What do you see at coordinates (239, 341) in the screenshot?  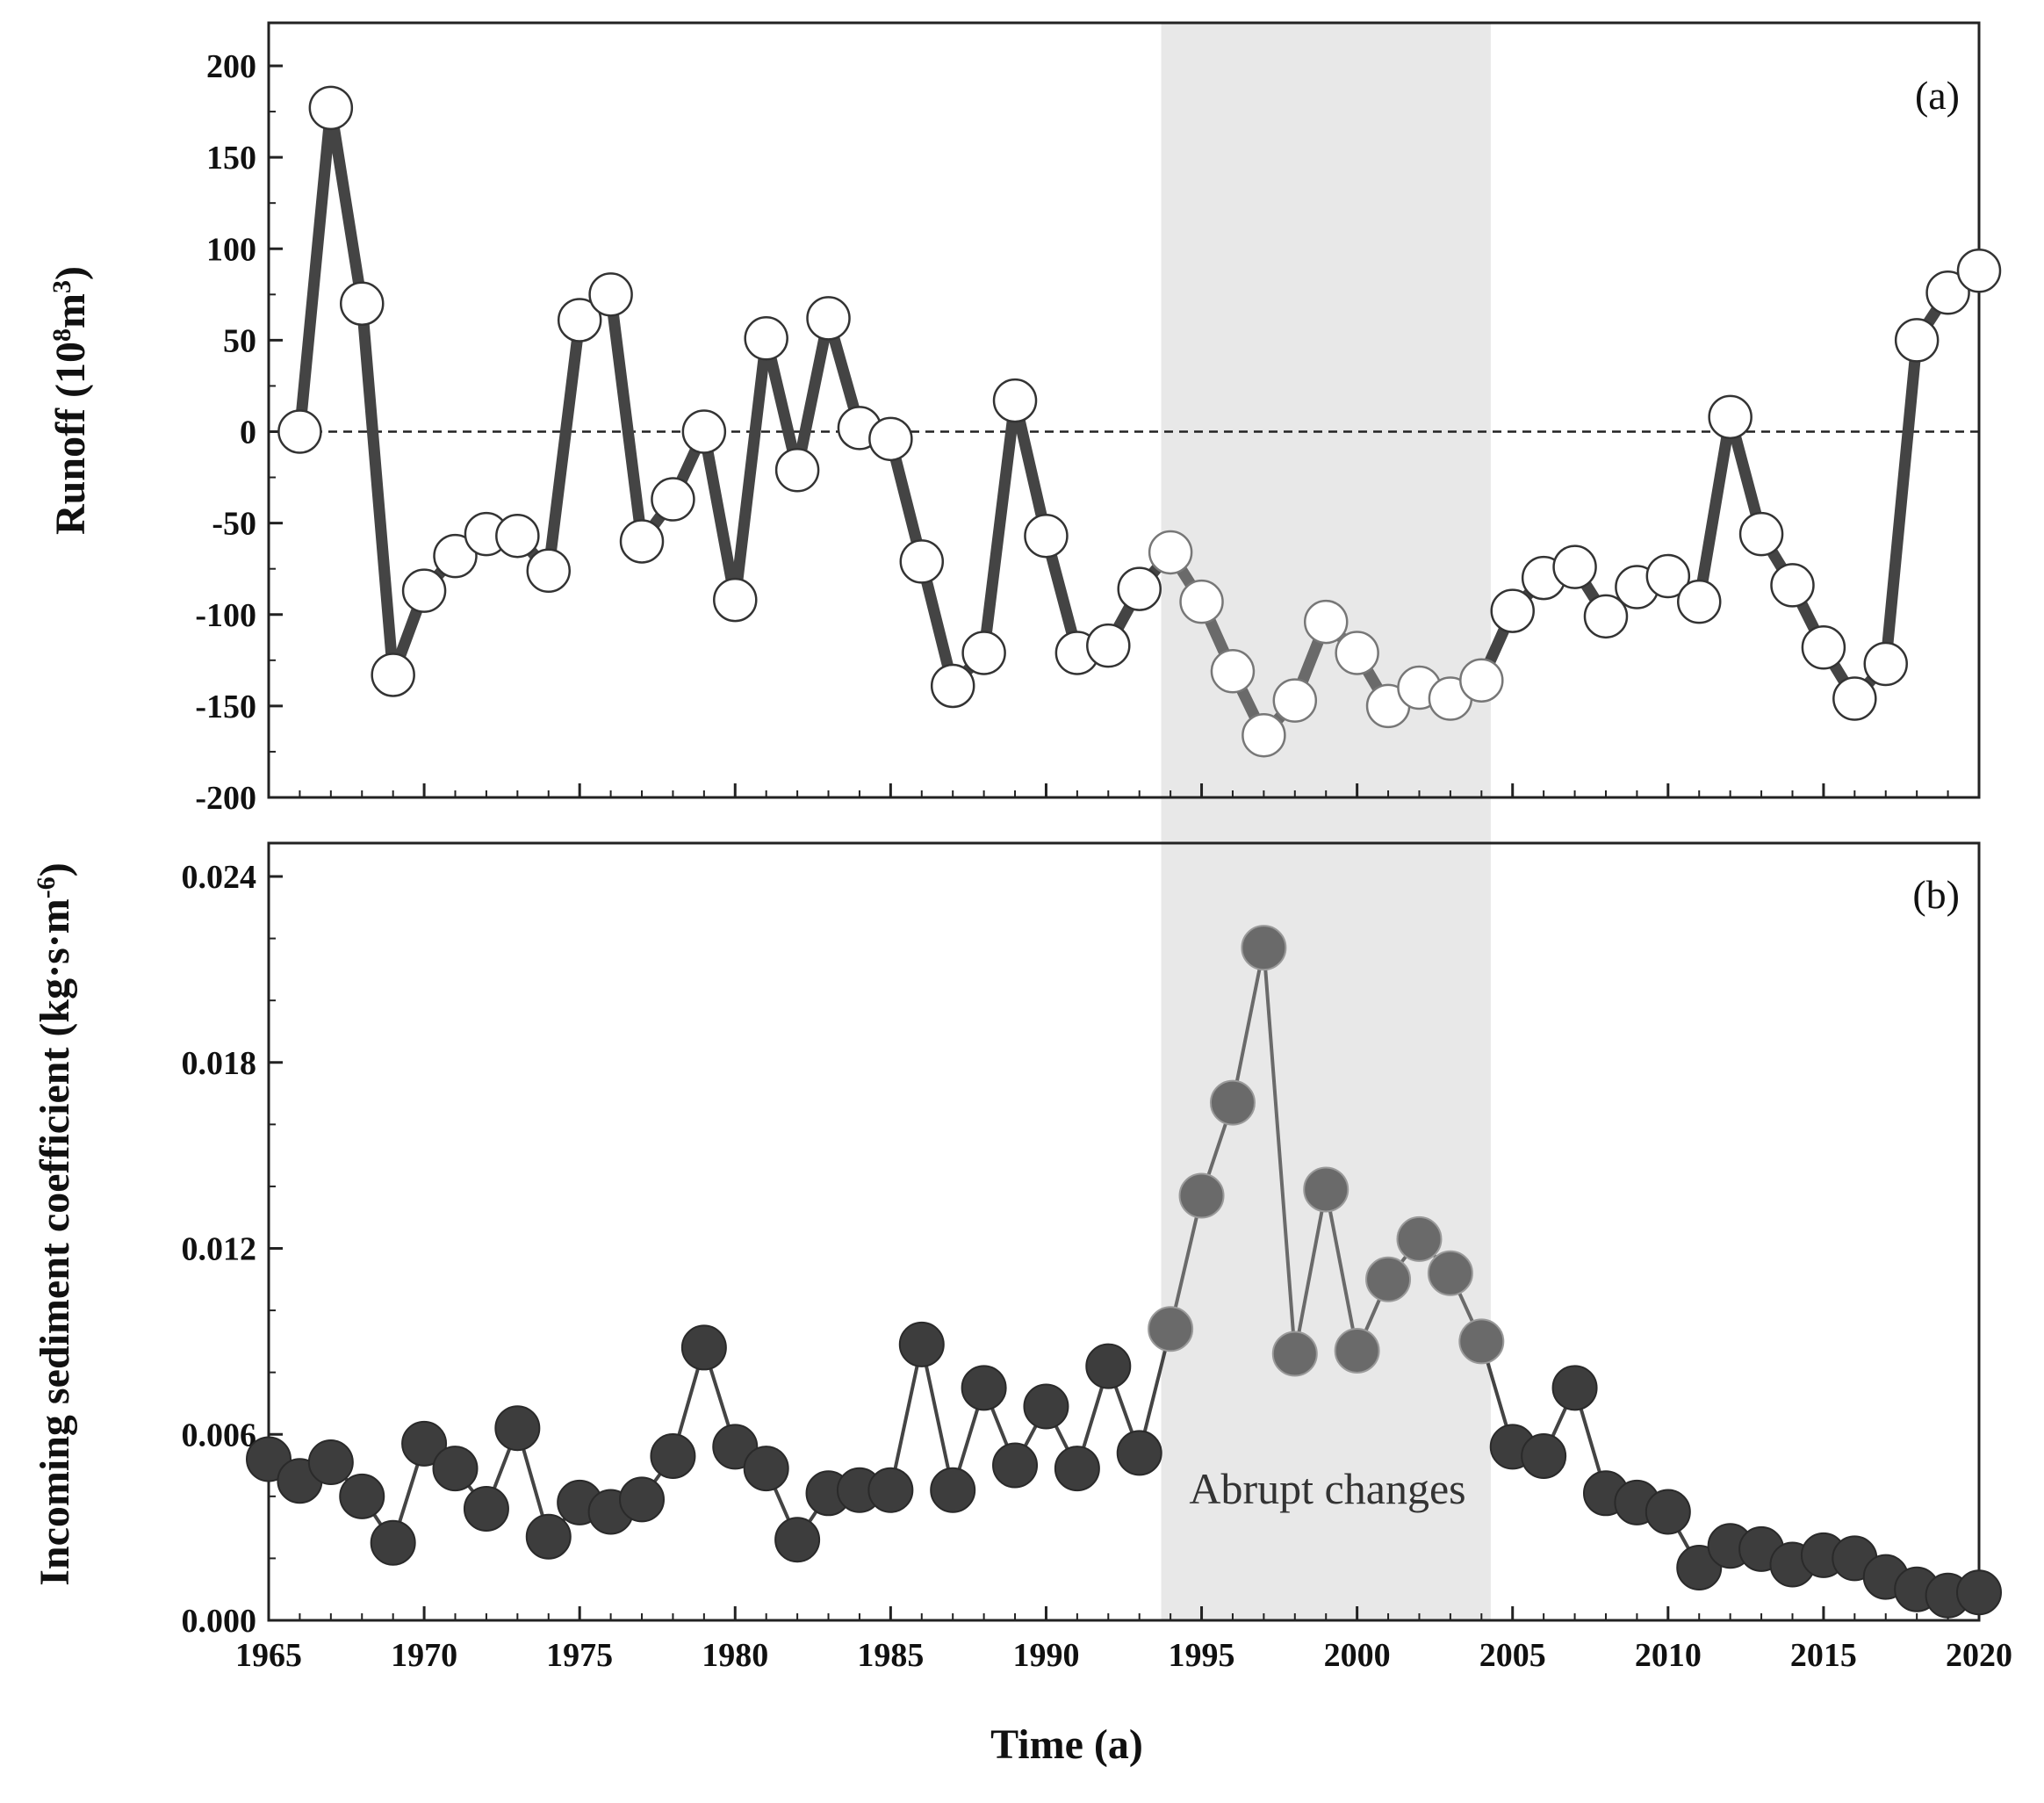 I see `y-tick-label-a: 50` at bounding box center [239, 341].